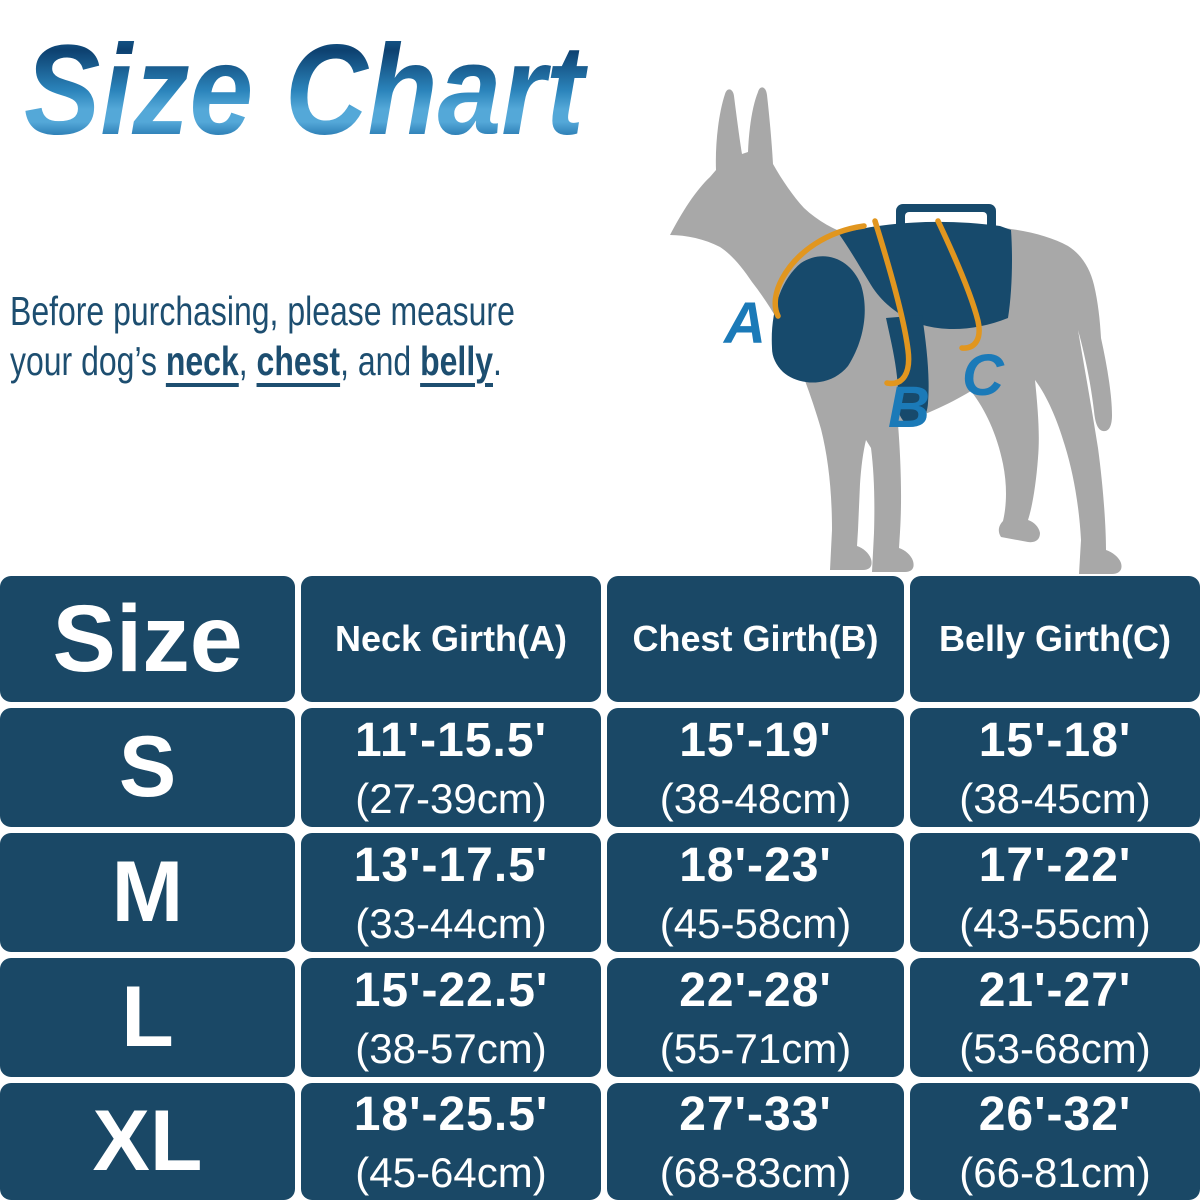 The height and width of the screenshot is (1200, 1200). I want to click on table-cell-l-belly: 21'-27' (53-68cm), so click(1055, 1017).